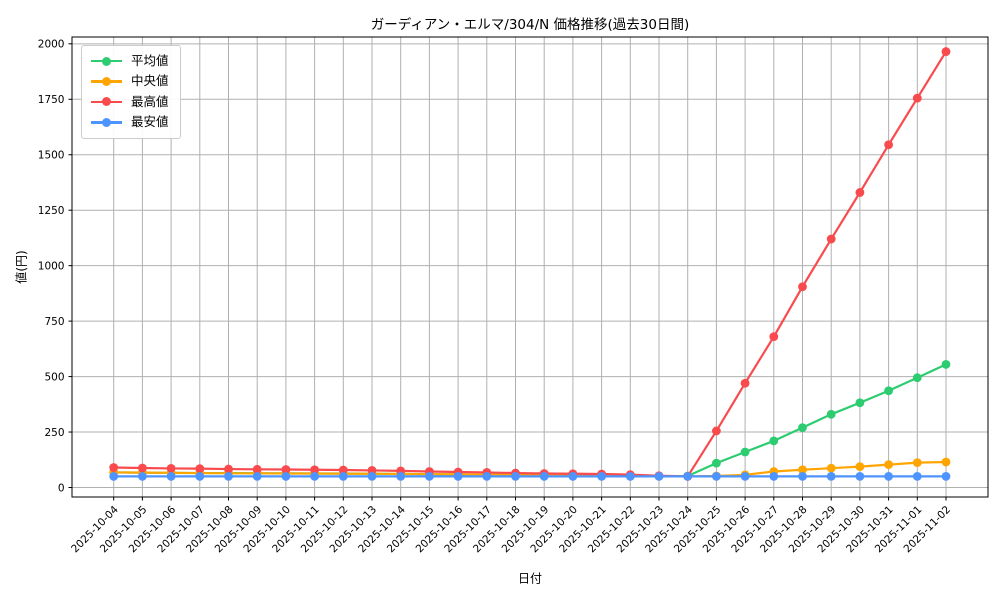  I want to click on legend-label-median: 中央値, so click(150, 81).